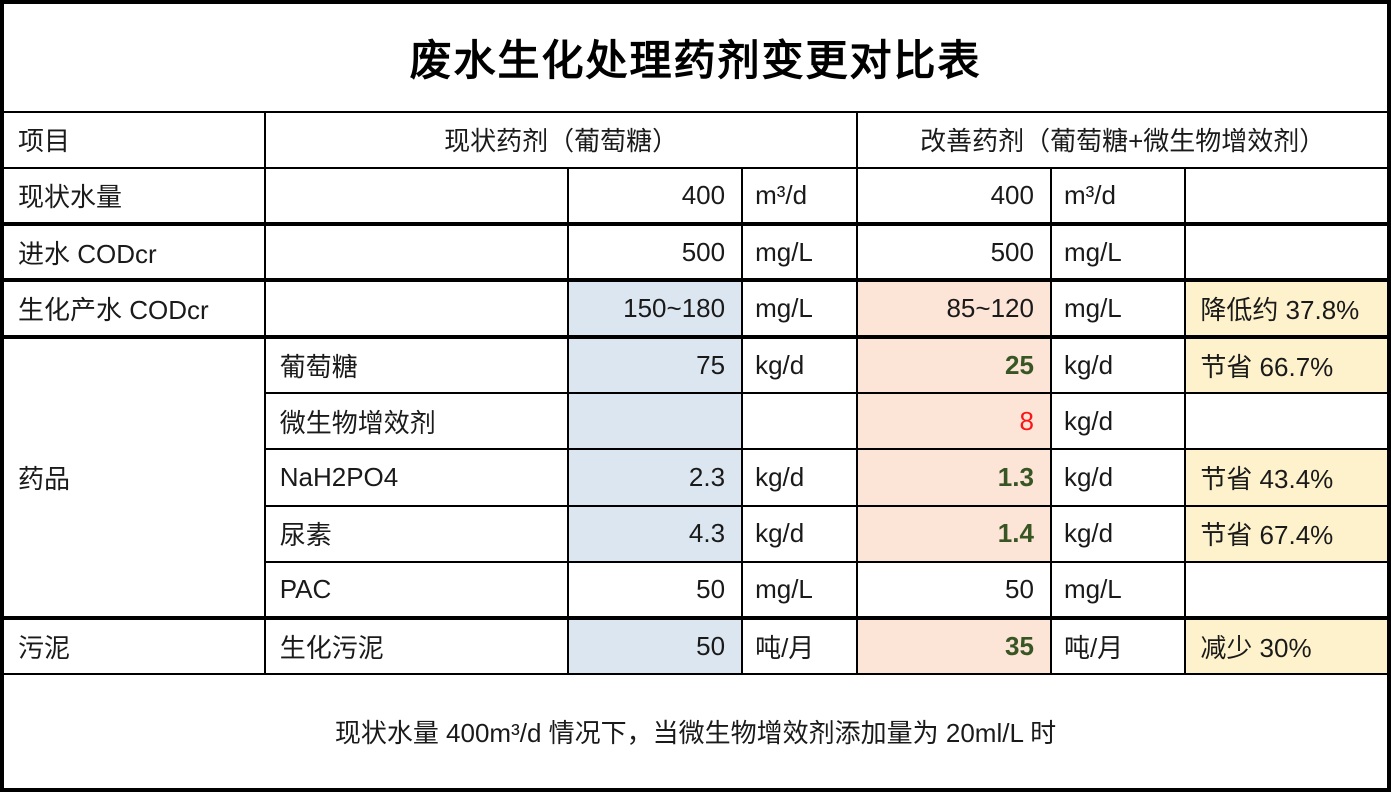  I want to click on note-cell: 节省 67.4%, so click(1287, 533).